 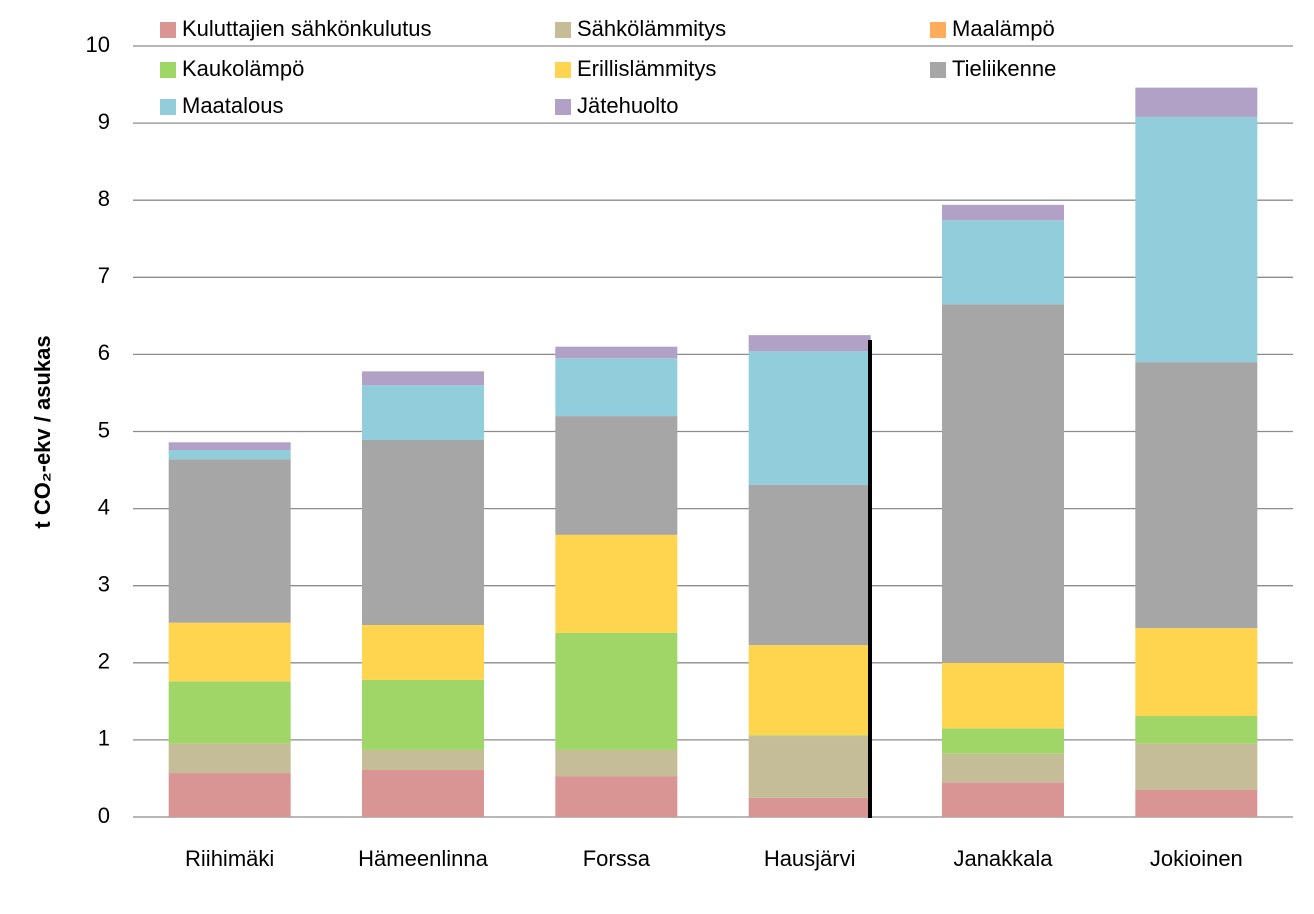 What do you see at coordinates (617, 858) in the screenshot?
I see `x-tick-label: Forssa` at bounding box center [617, 858].